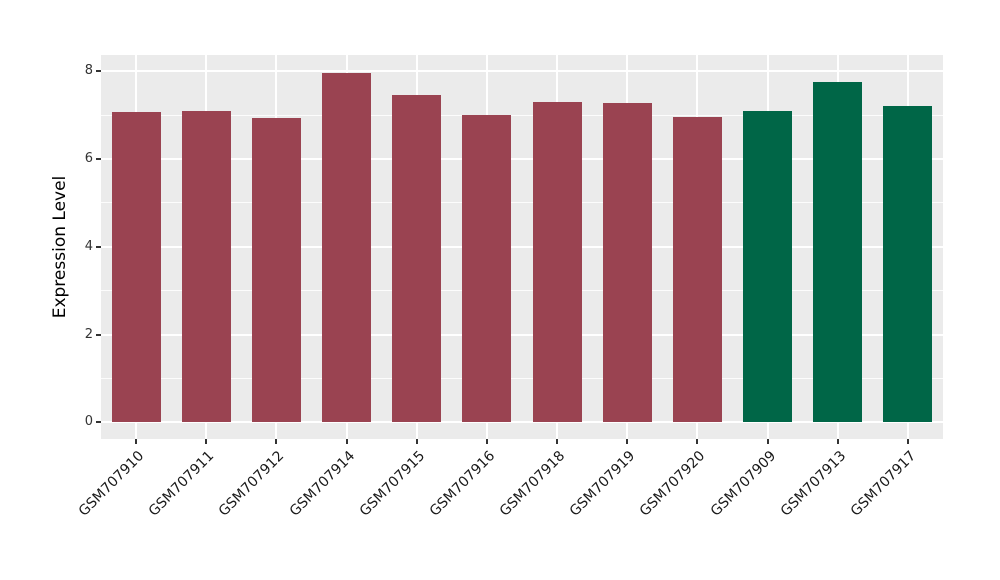 This screenshot has height=580, width=1000. What do you see at coordinates (88, 158) in the screenshot?
I see `y-tick-label: 6` at bounding box center [88, 158].